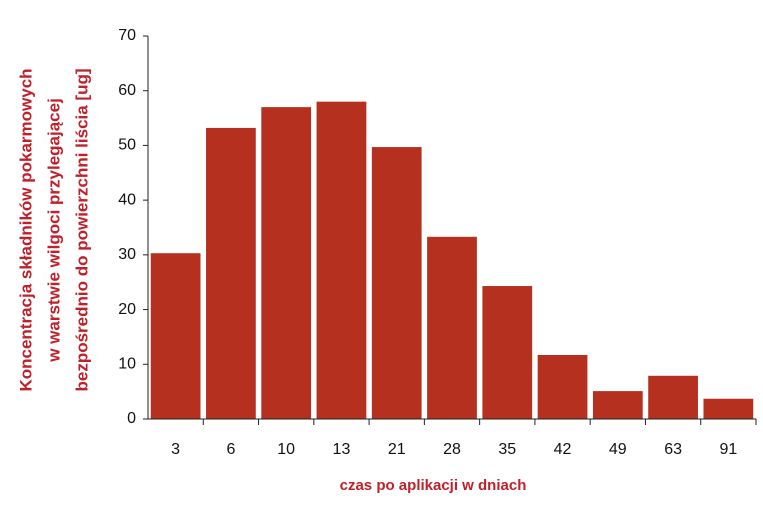 This screenshot has width=763, height=526. I want to click on x-tick-label: 42, so click(563, 449).